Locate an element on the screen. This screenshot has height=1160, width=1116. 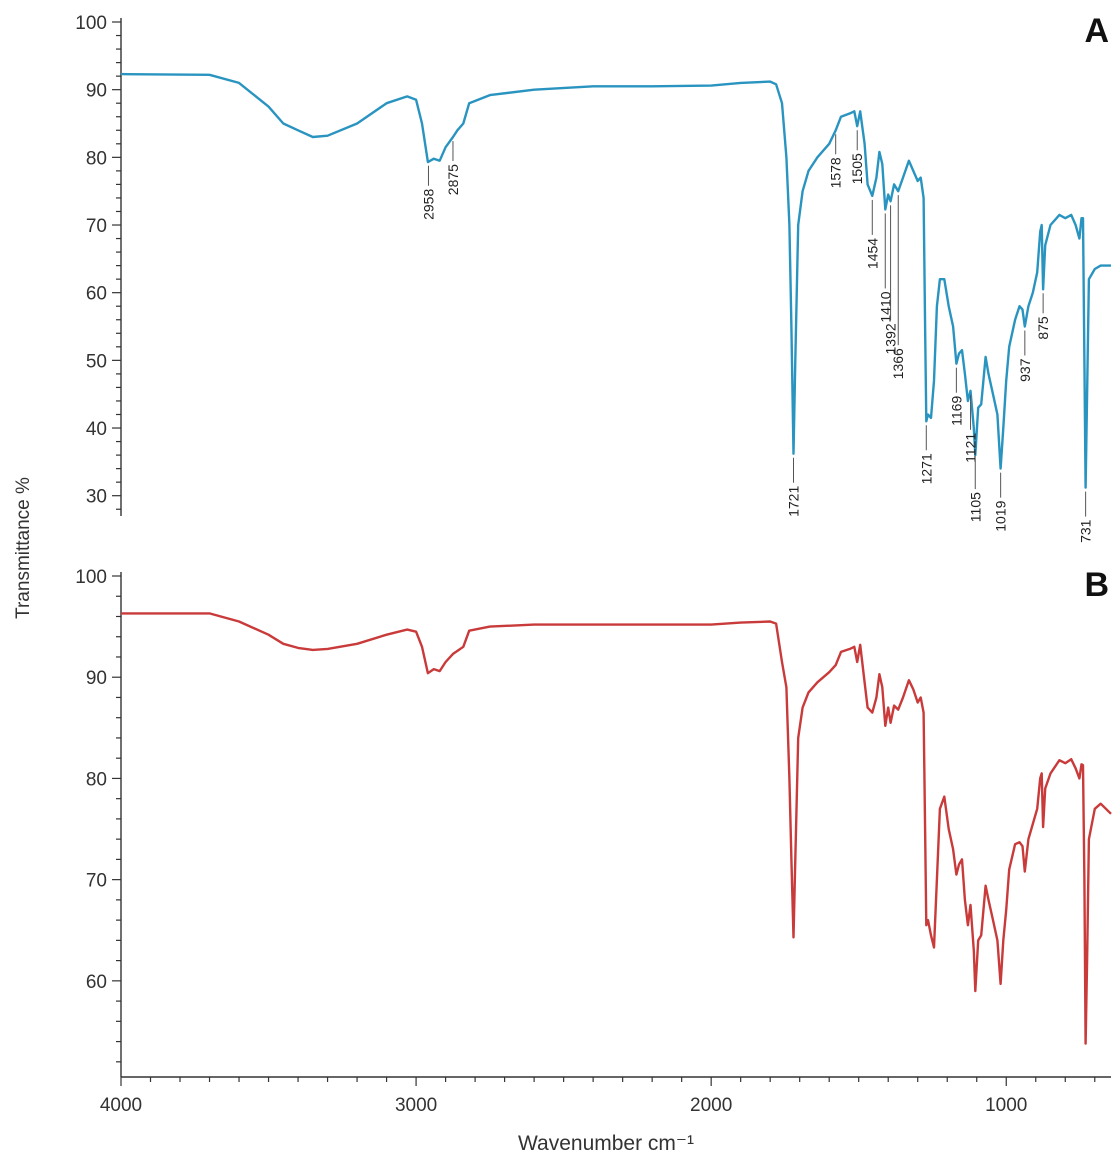
peak-label: 937 is located at coordinates (1025, 370).